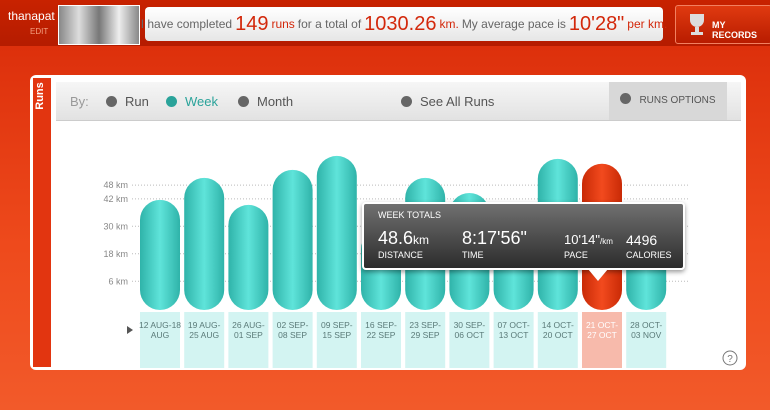  I want to click on trophy-icon, so click(697, 24).